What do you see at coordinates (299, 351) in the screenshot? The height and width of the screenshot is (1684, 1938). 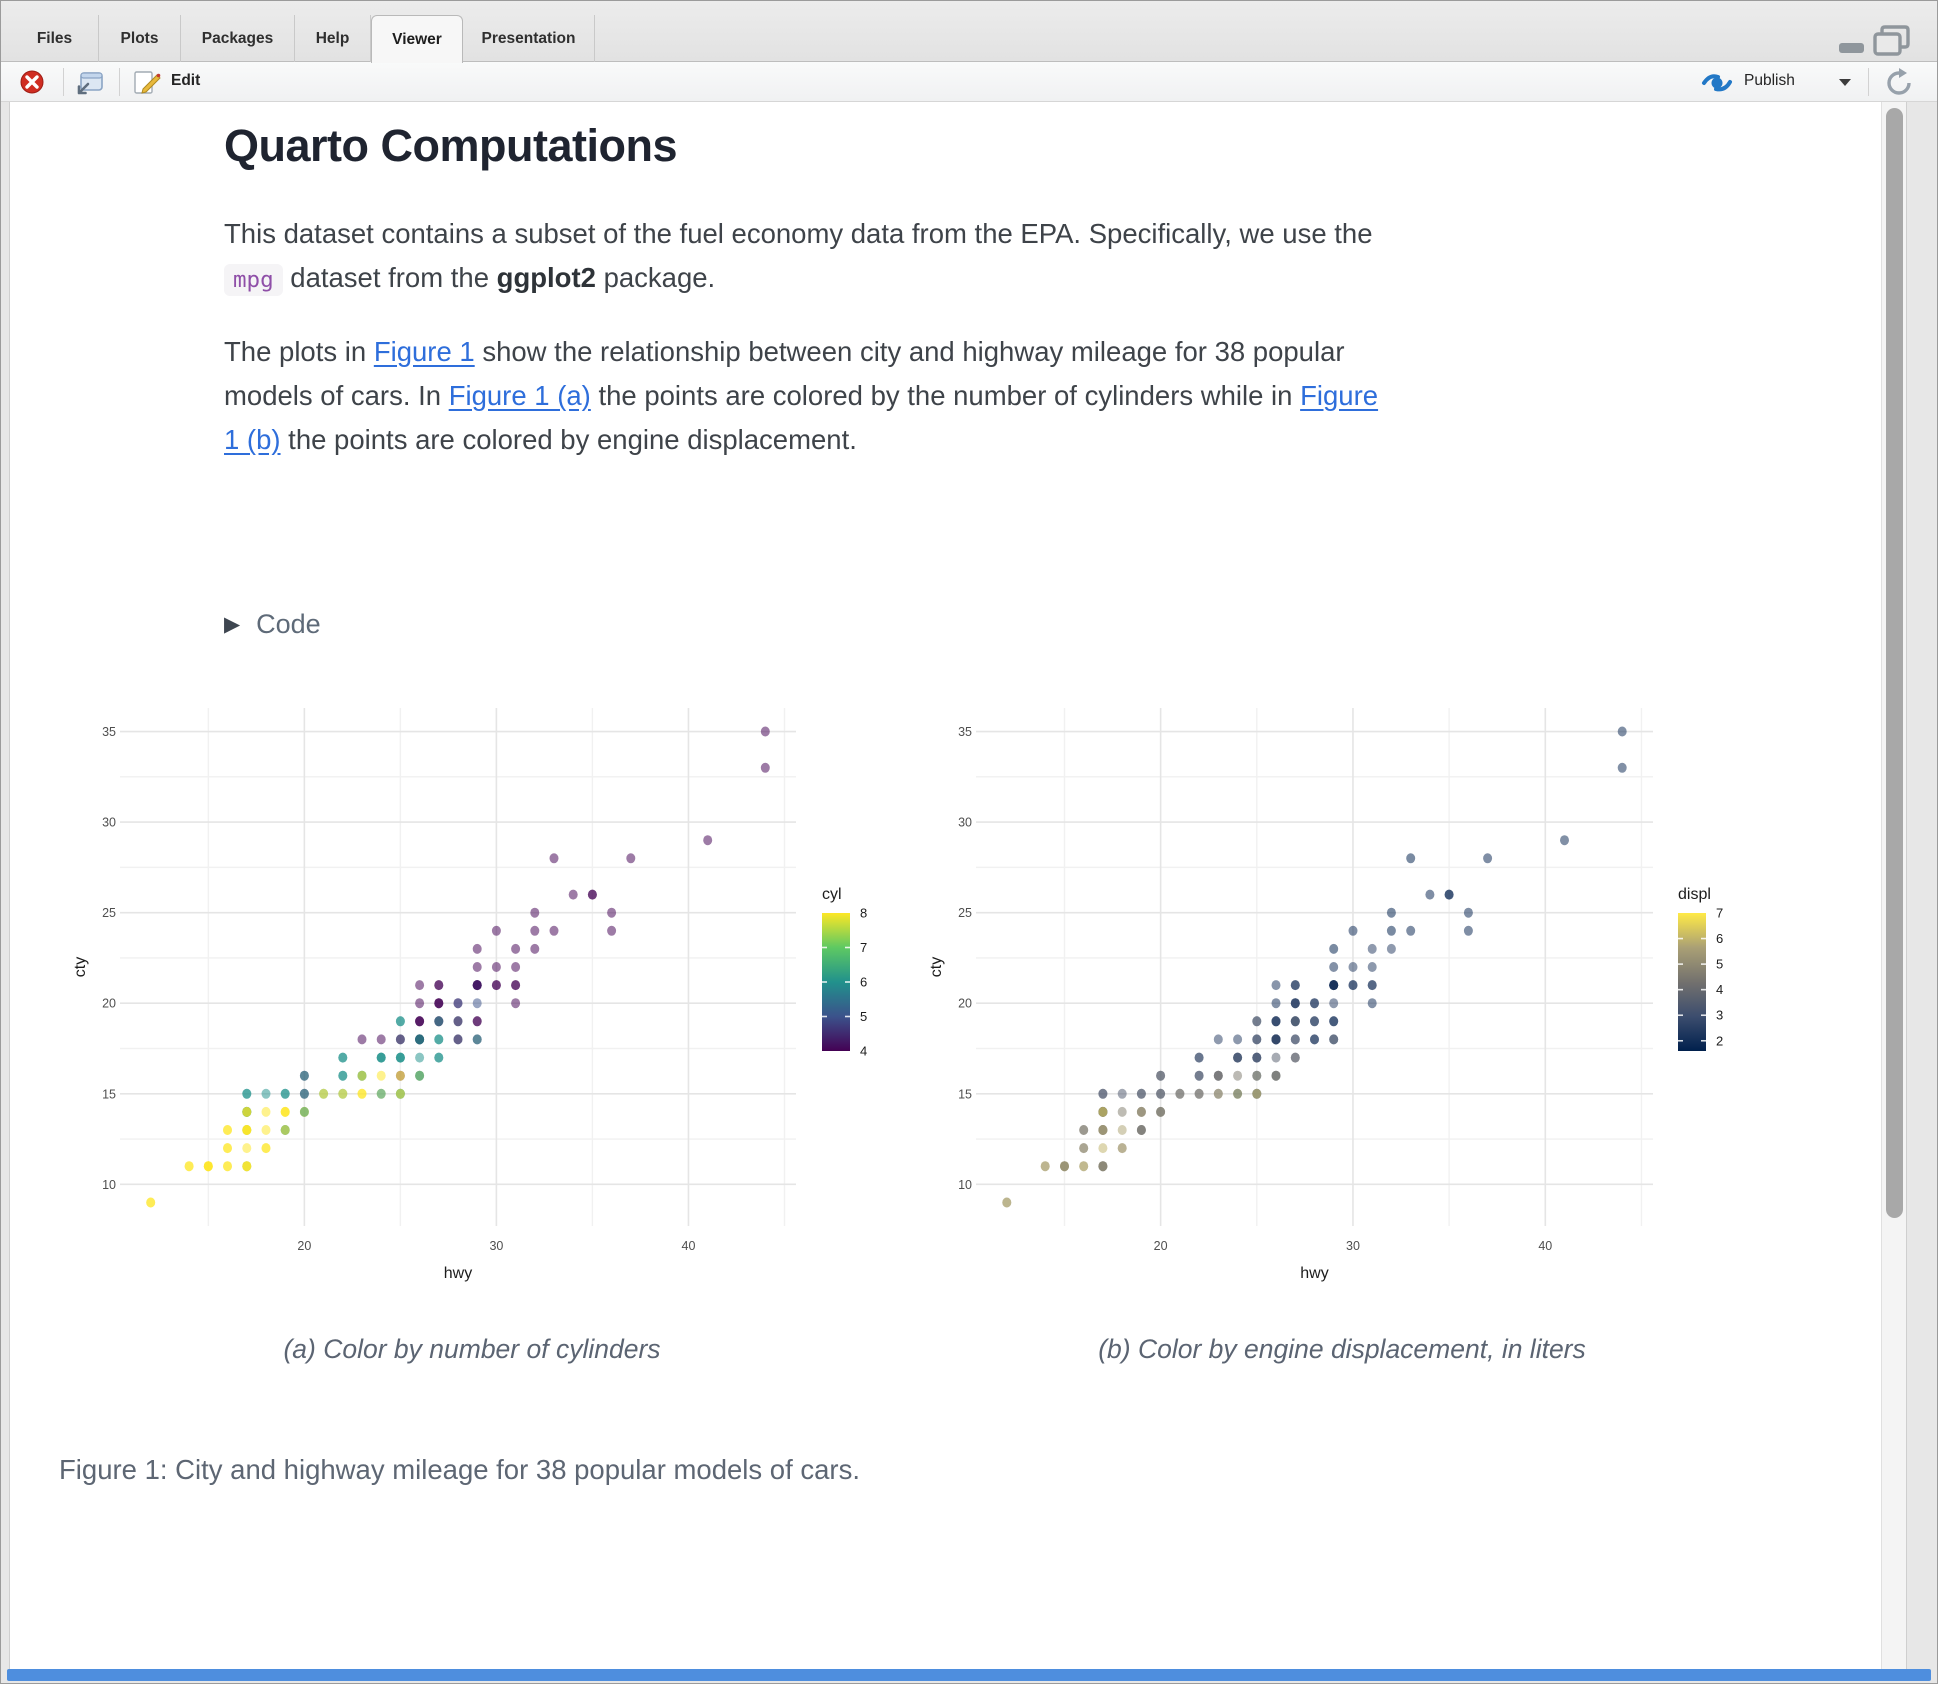 I see `text-run: The plots in` at bounding box center [299, 351].